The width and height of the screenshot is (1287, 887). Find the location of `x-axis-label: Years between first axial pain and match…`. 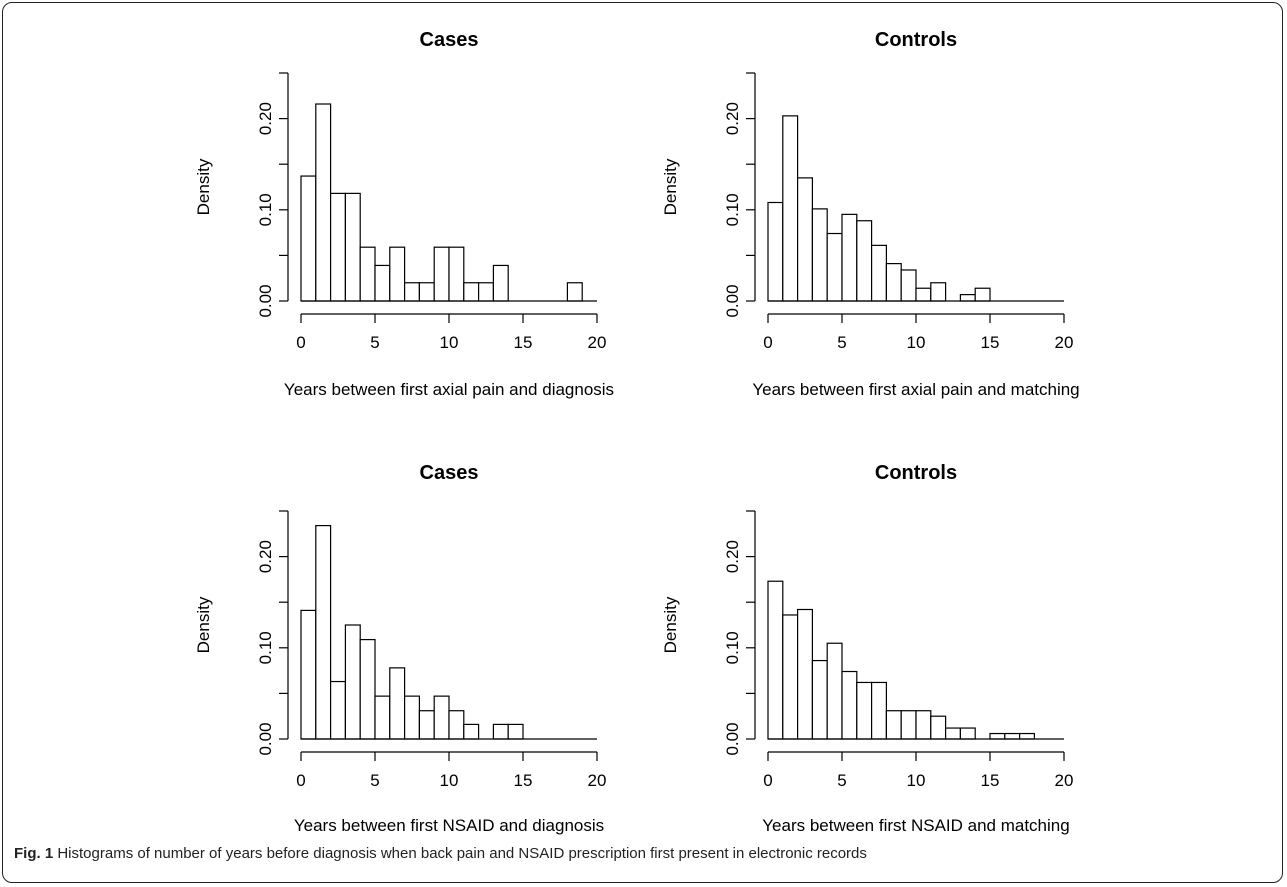

x-axis-label: Years between first axial pain and match… is located at coordinates (915, 389).